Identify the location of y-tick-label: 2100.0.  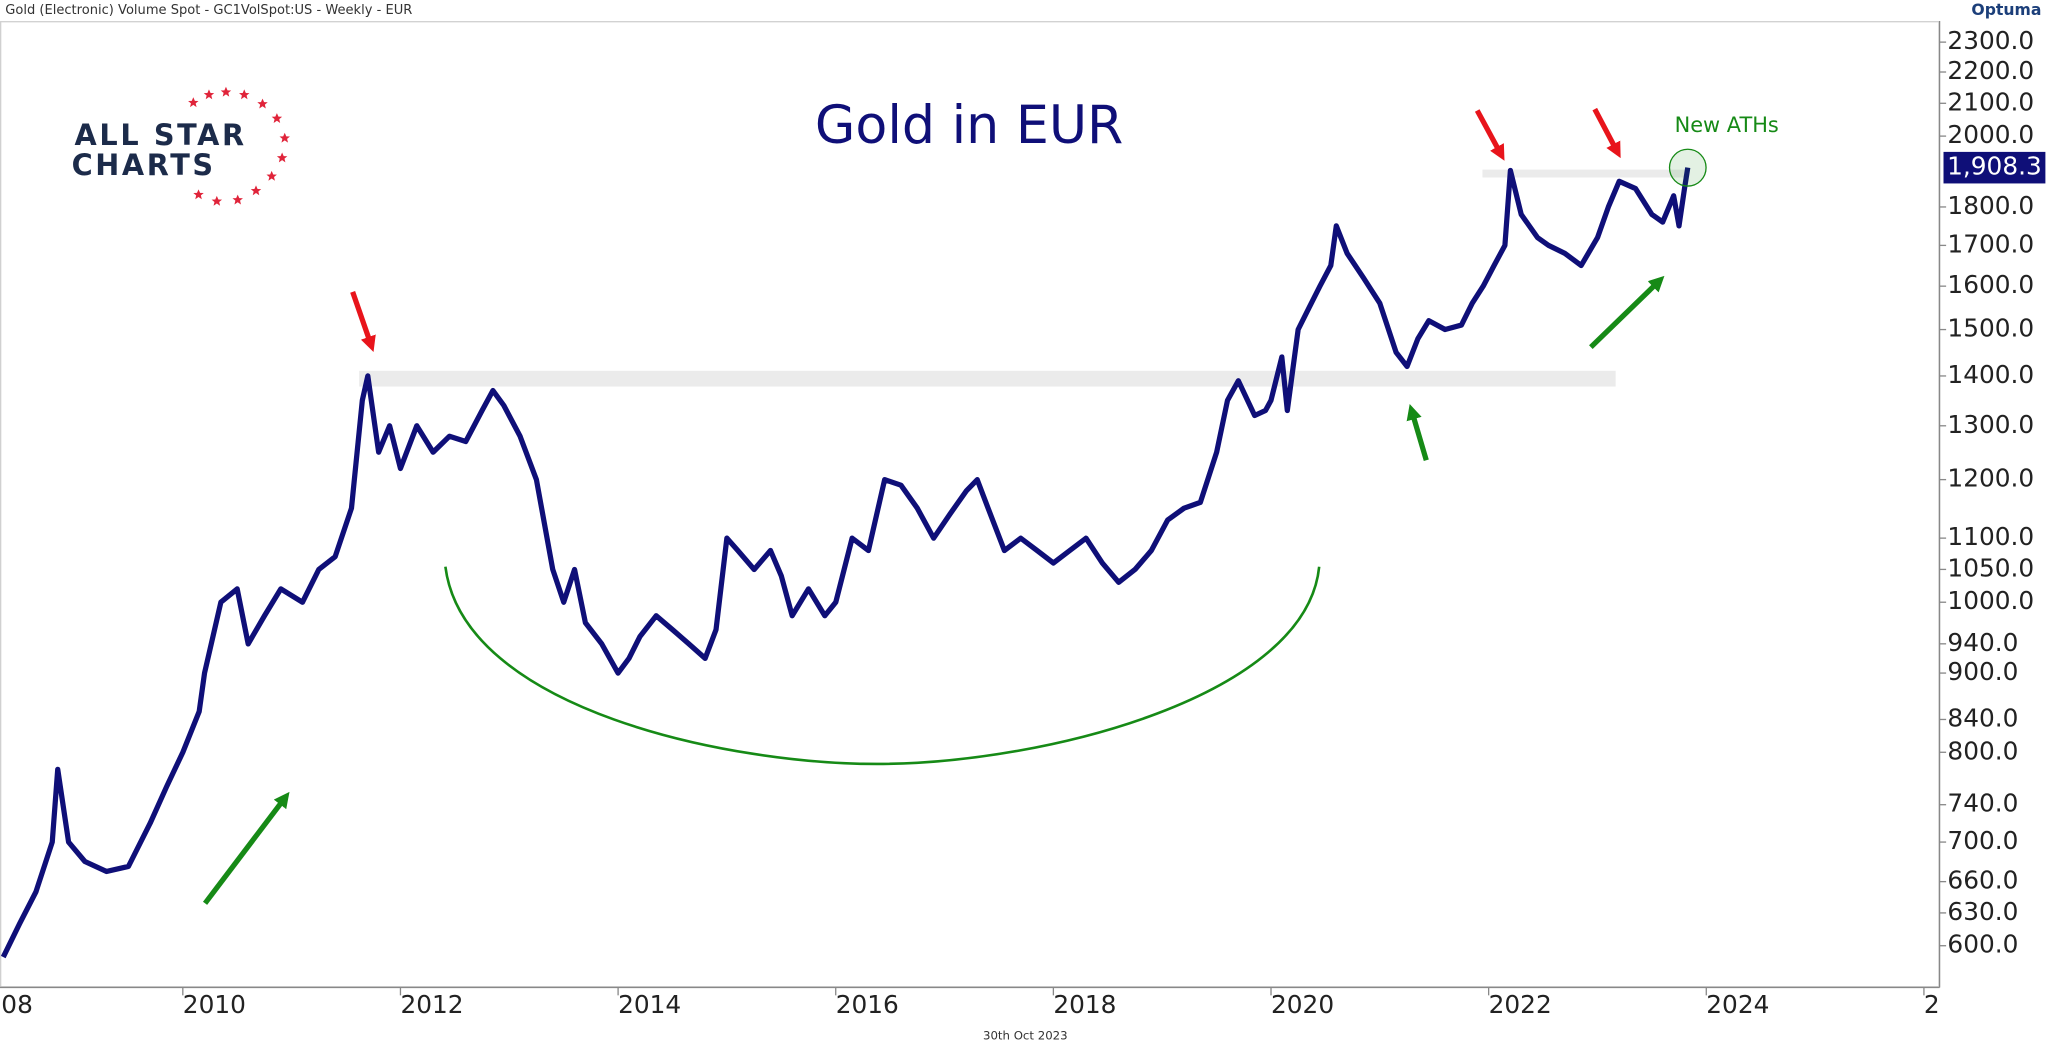
(1990, 101).